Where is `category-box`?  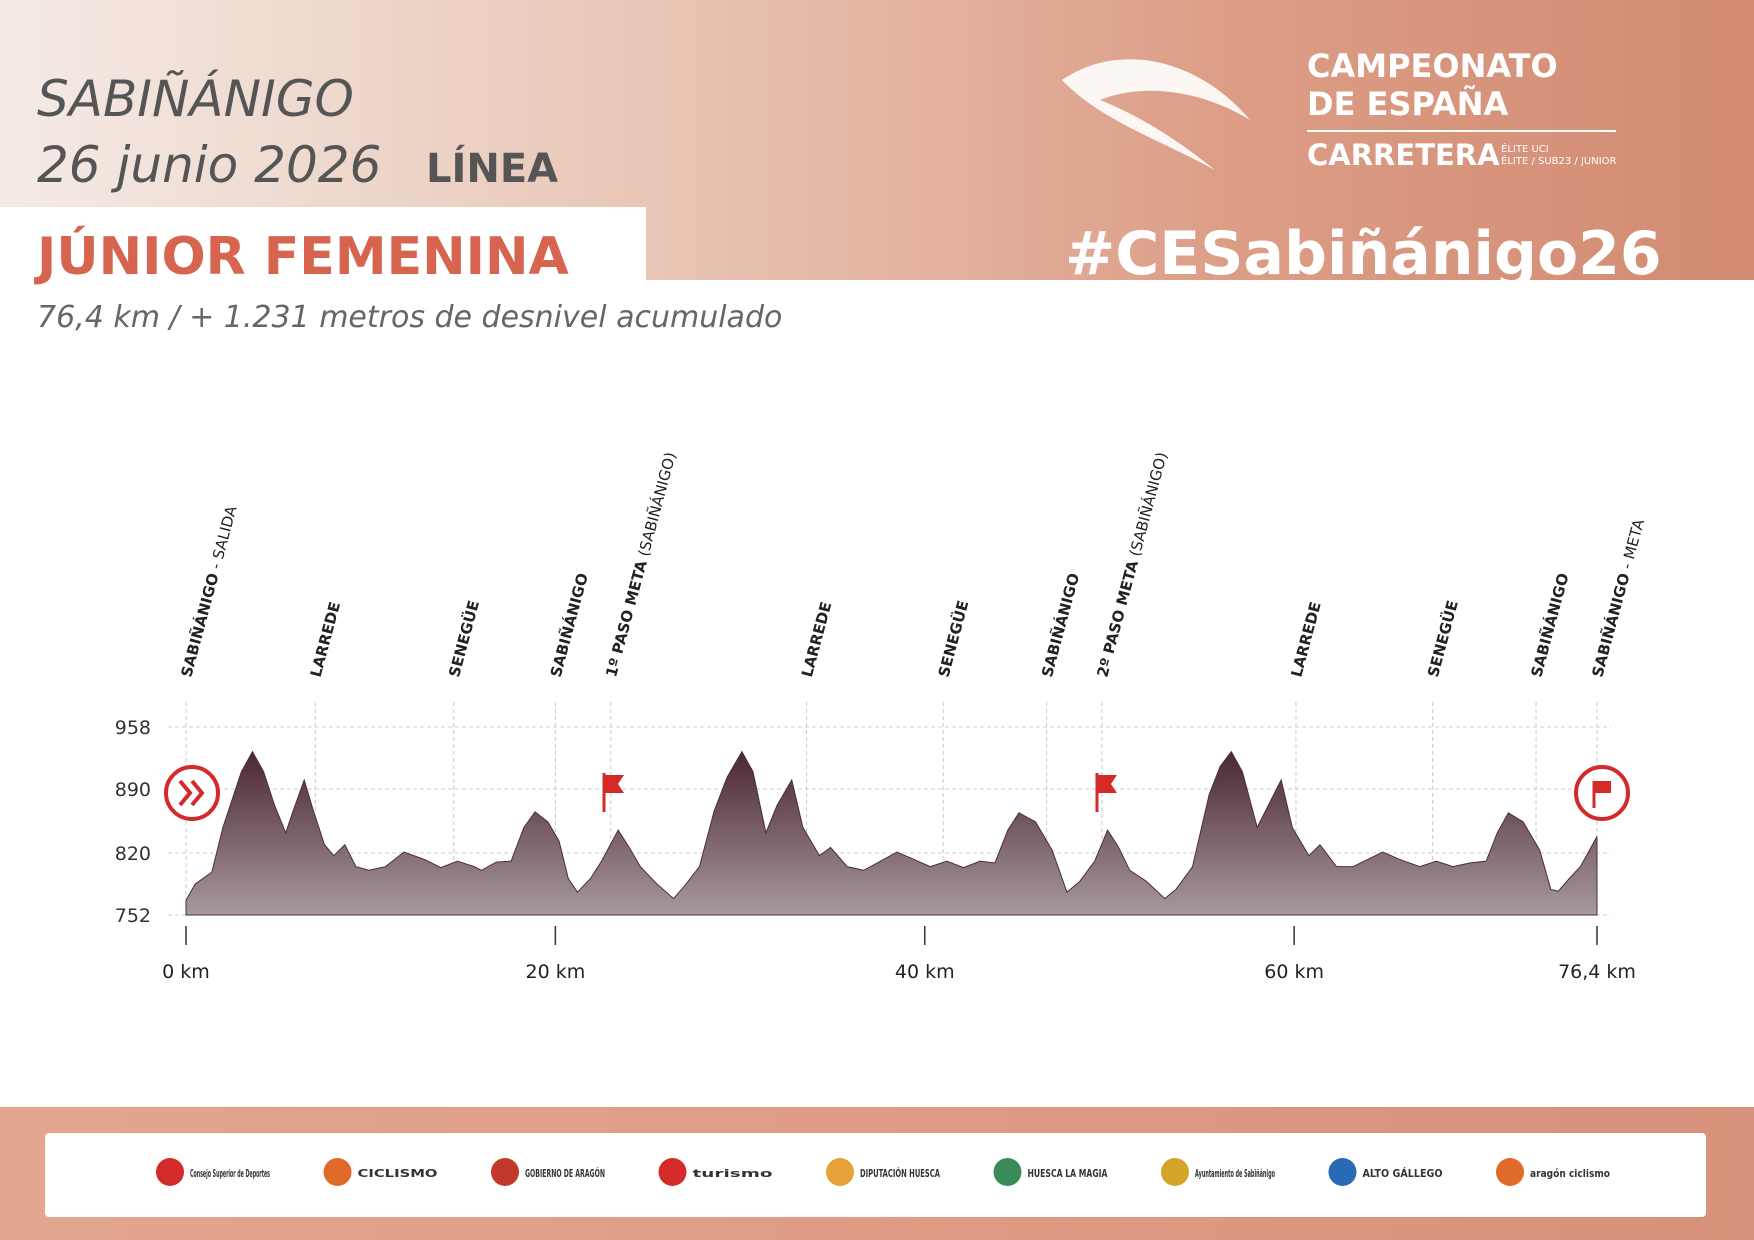
category-box is located at coordinates (323, 243).